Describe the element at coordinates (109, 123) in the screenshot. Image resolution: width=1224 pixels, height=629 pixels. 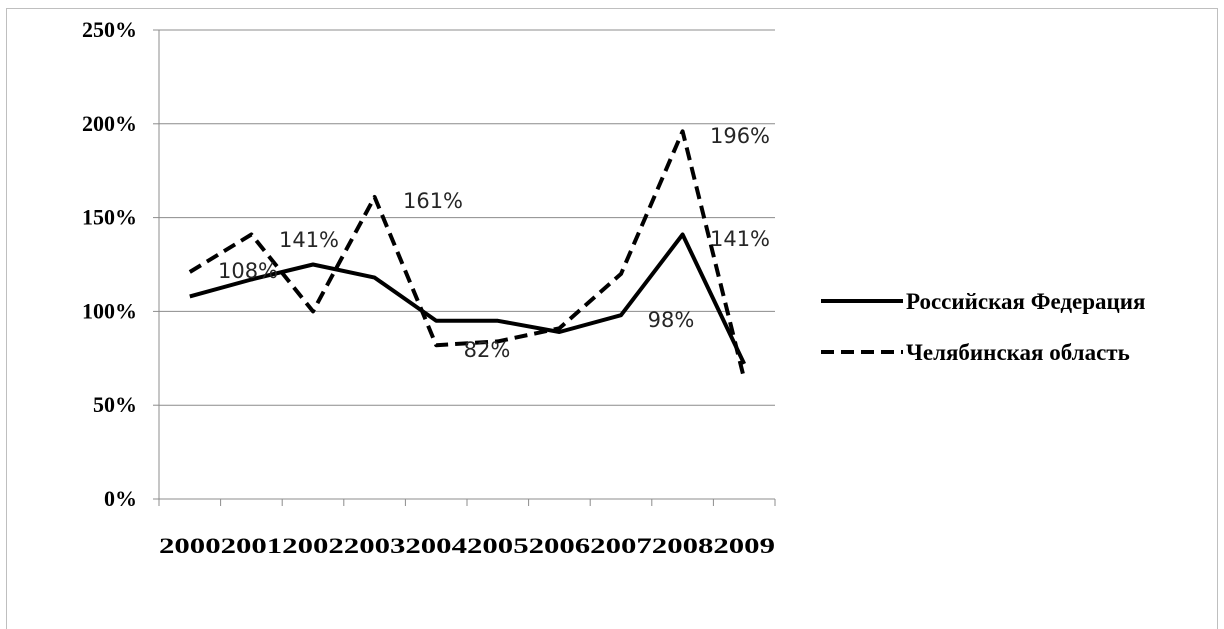
I see `y-tick-label: 200%` at that location.